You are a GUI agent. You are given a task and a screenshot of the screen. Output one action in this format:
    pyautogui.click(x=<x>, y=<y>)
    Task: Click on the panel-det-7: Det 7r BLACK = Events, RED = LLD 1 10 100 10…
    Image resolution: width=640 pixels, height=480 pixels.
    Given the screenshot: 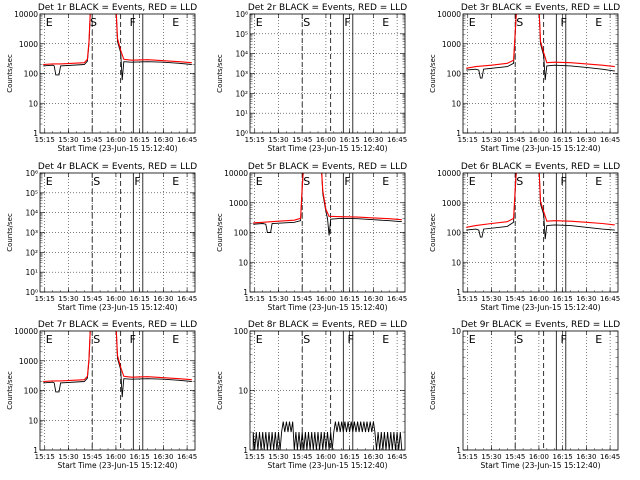 What is the action you would take?
    pyautogui.click(x=101, y=395)
    